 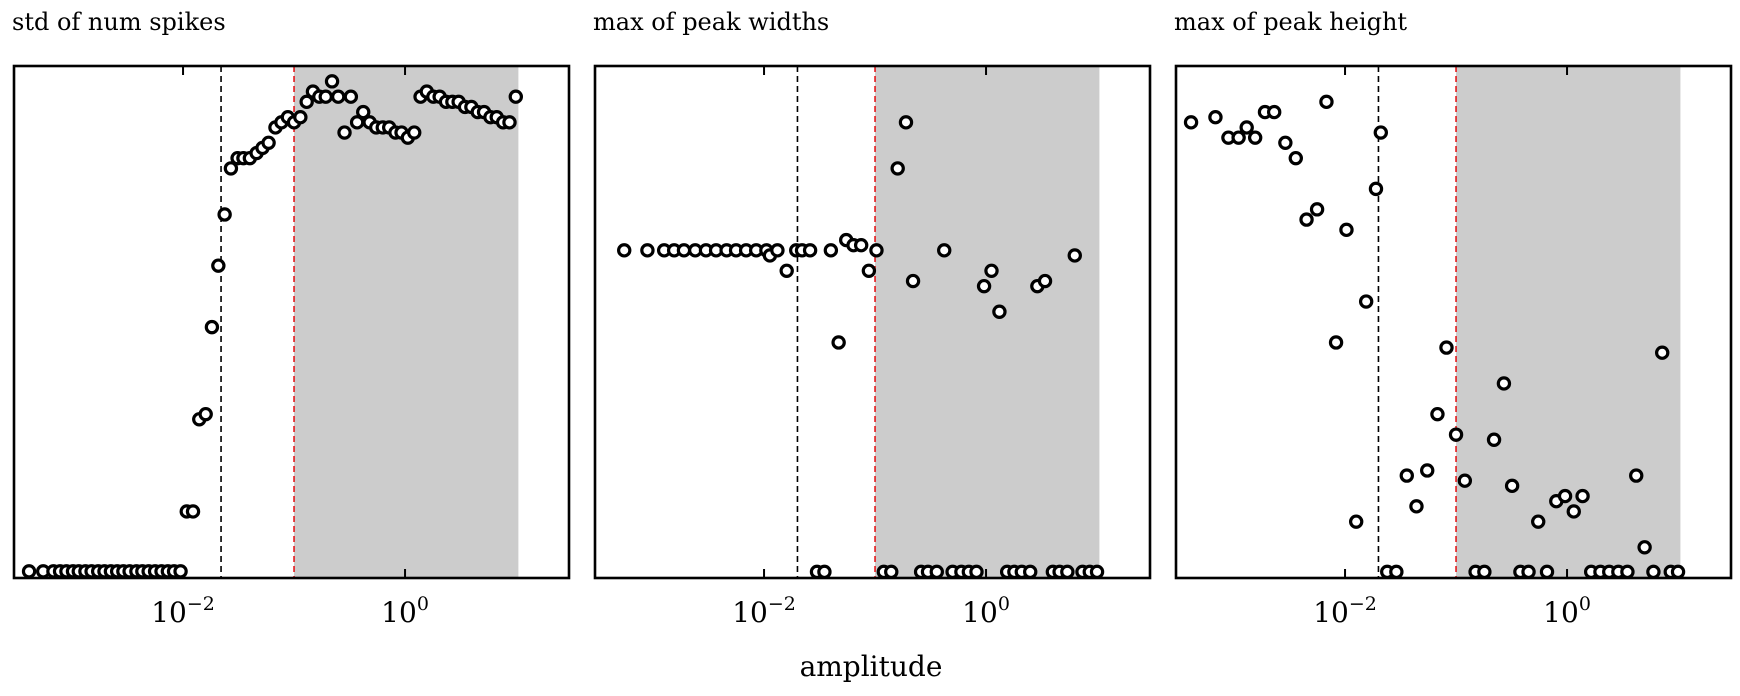 I want to click on panel-title: max of peak widths, so click(x=711, y=22).